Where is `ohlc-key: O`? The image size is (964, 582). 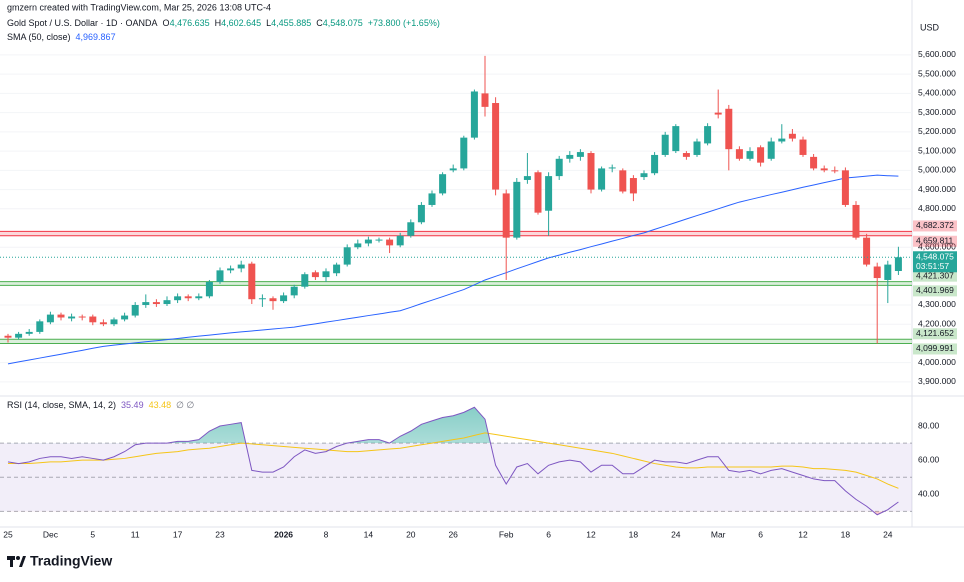 ohlc-key: O is located at coordinates (166, 23).